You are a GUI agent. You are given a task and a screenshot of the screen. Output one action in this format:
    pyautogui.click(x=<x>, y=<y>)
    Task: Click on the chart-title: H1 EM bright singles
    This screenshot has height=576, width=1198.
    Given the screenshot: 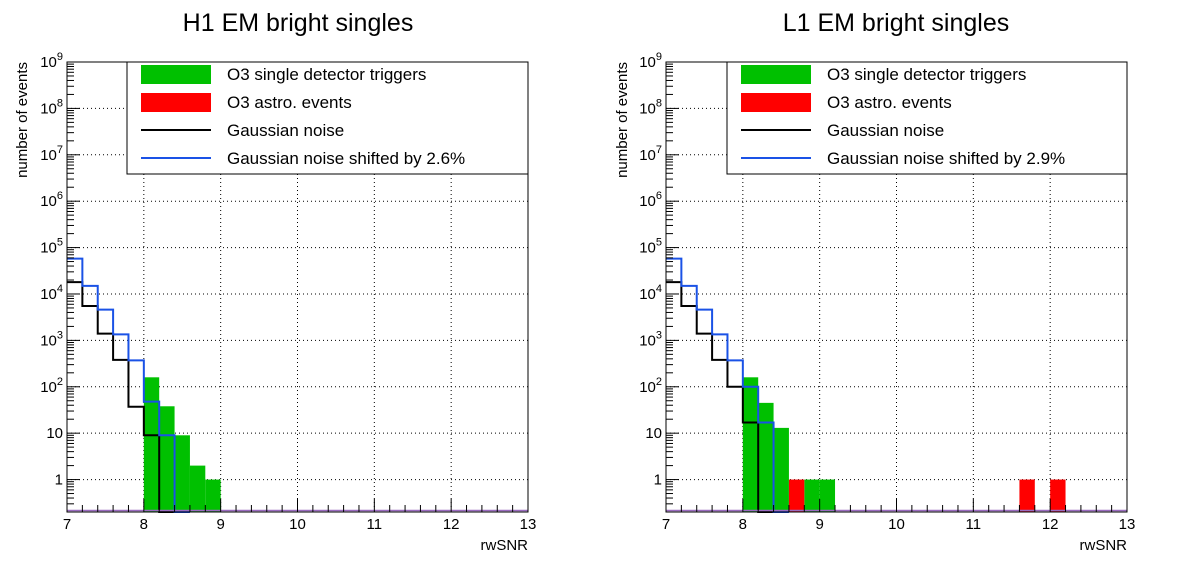 What is the action you would take?
    pyautogui.click(x=298, y=23)
    